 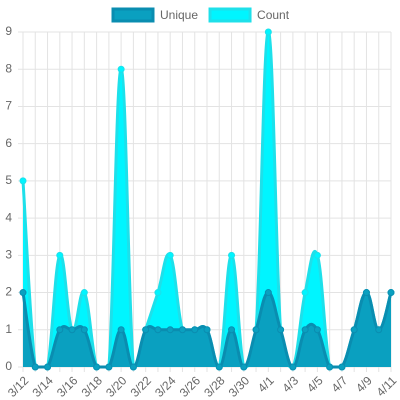 What do you see at coordinates (8, 31) in the screenshot?
I see `y-tick-label: 9` at bounding box center [8, 31].